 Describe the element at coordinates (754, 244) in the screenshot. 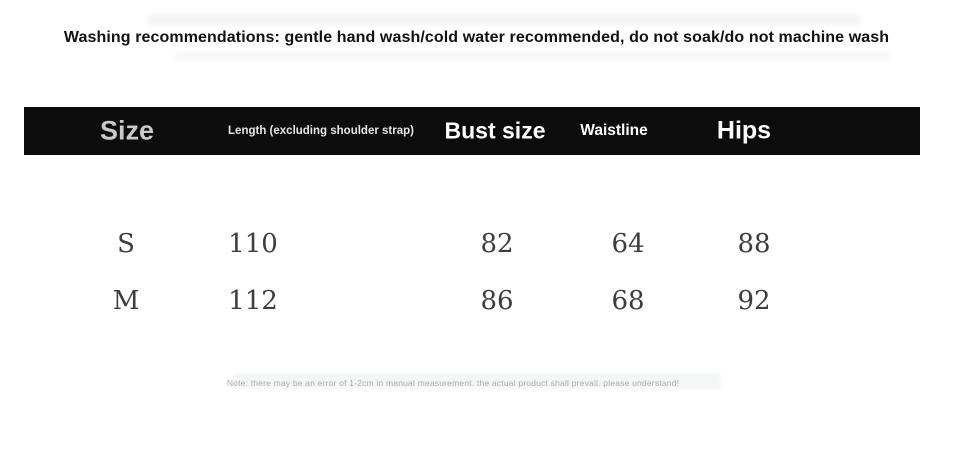

I see `cell-hips-value: 88` at that location.